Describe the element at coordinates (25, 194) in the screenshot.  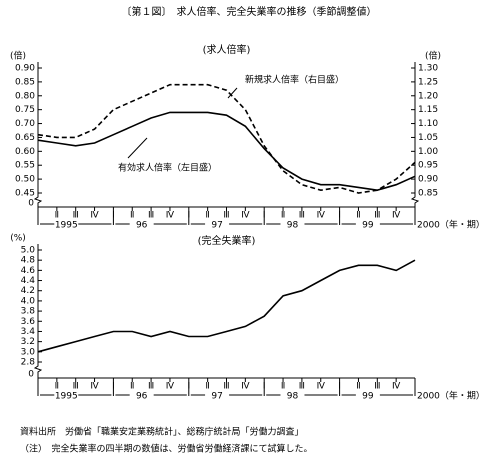
I see `y-tick-label: 0.45` at that location.